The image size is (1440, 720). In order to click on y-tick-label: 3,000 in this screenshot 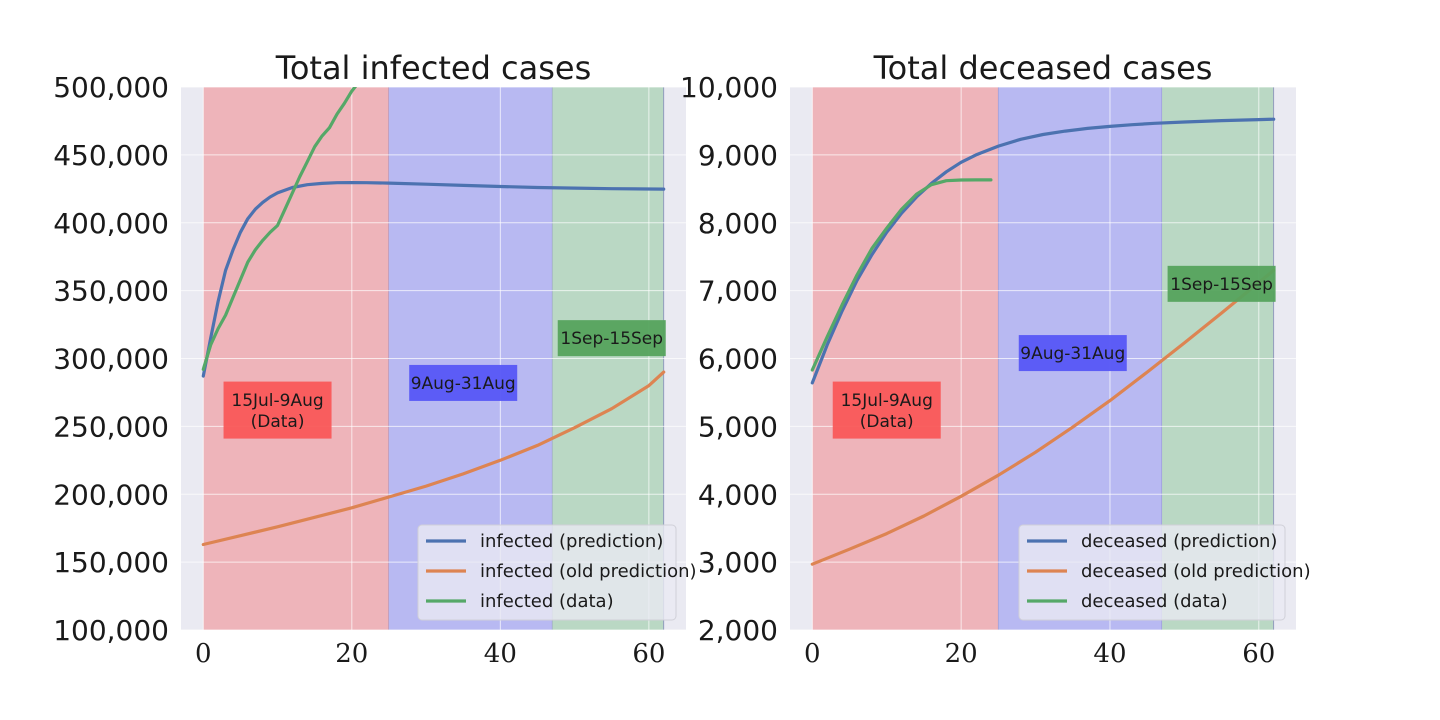, I will do `click(738, 562)`.